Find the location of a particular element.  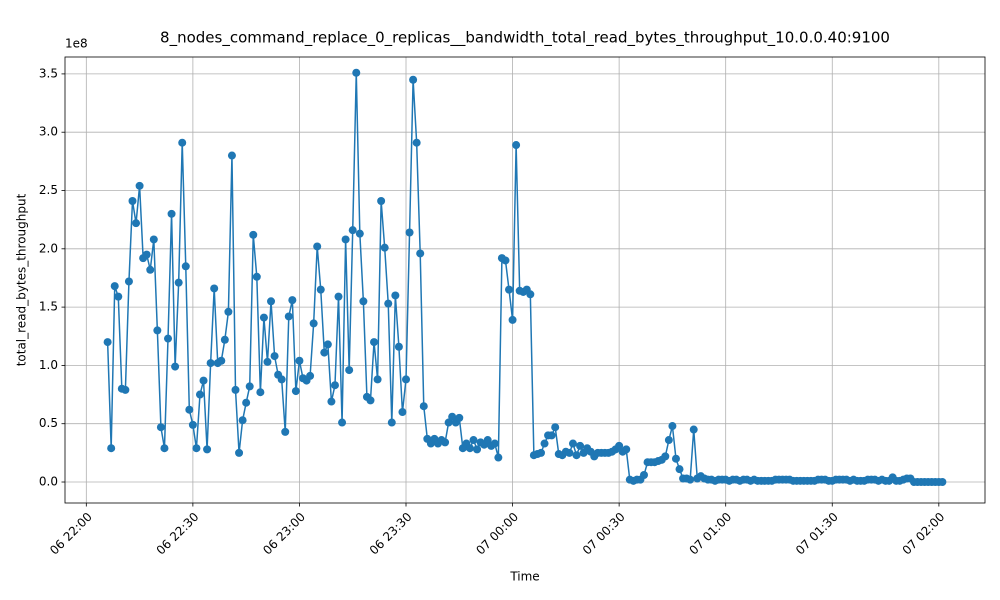

y-tick-label: 0.5 is located at coordinates (48, 423).